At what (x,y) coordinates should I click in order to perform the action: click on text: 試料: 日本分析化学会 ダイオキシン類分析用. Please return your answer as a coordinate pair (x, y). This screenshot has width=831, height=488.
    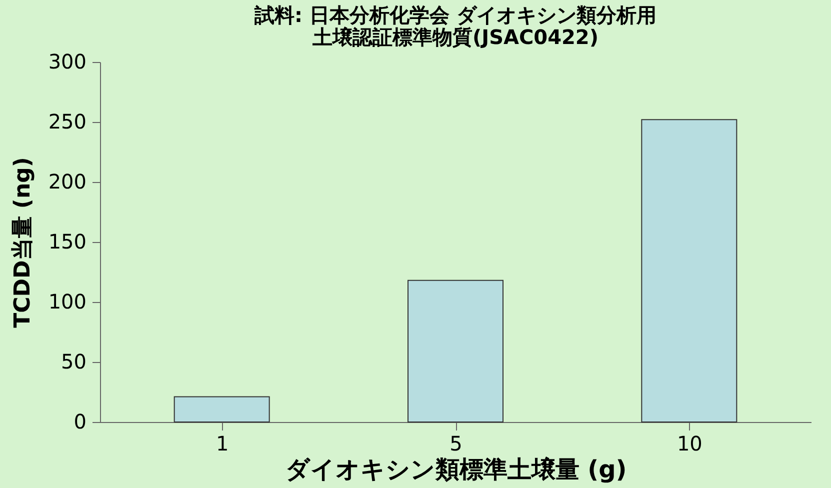
    Looking at the image, I should click on (455, 15).